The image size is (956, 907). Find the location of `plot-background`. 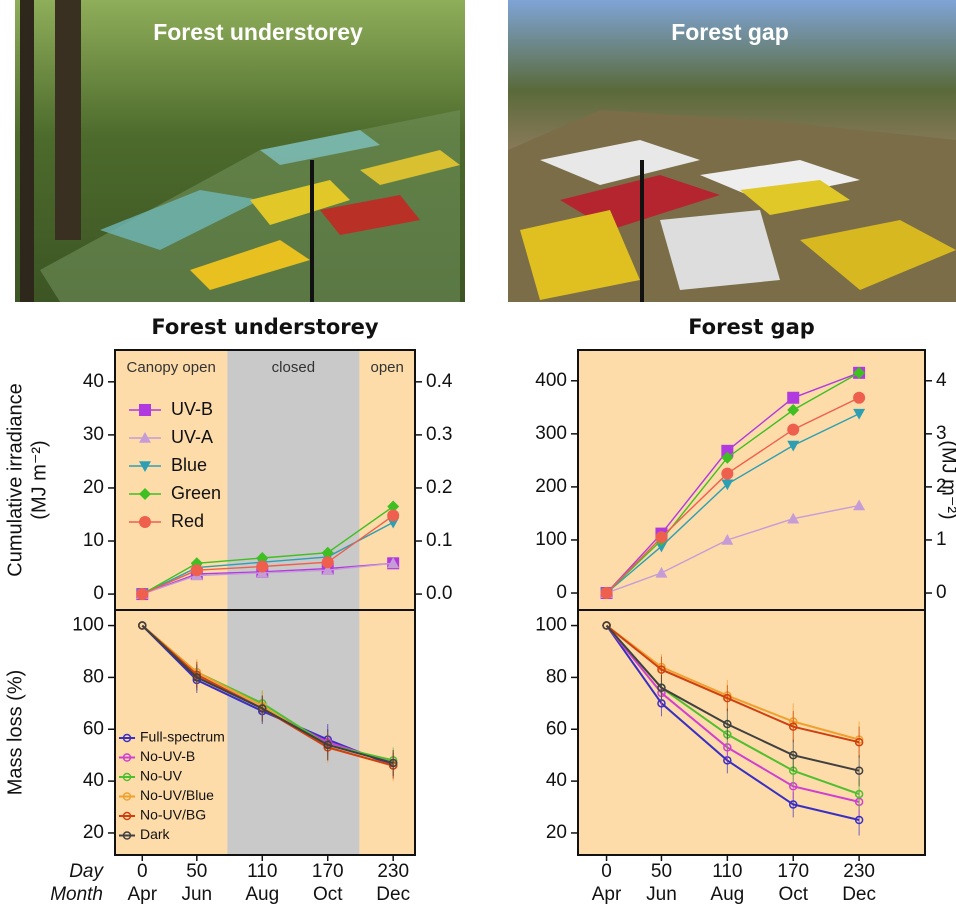

plot-background is located at coordinates (751, 732).